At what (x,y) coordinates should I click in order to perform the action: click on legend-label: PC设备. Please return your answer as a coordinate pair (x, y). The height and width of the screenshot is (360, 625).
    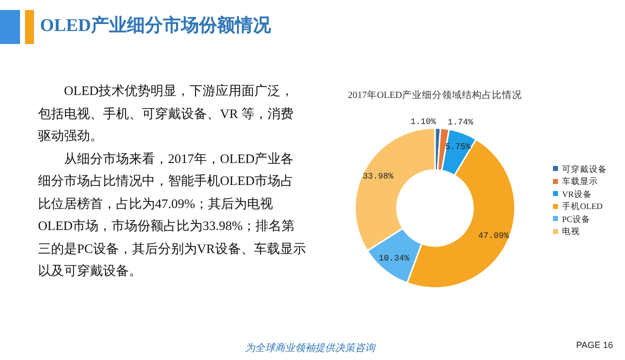
    Looking at the image, I should click on (576, 218).